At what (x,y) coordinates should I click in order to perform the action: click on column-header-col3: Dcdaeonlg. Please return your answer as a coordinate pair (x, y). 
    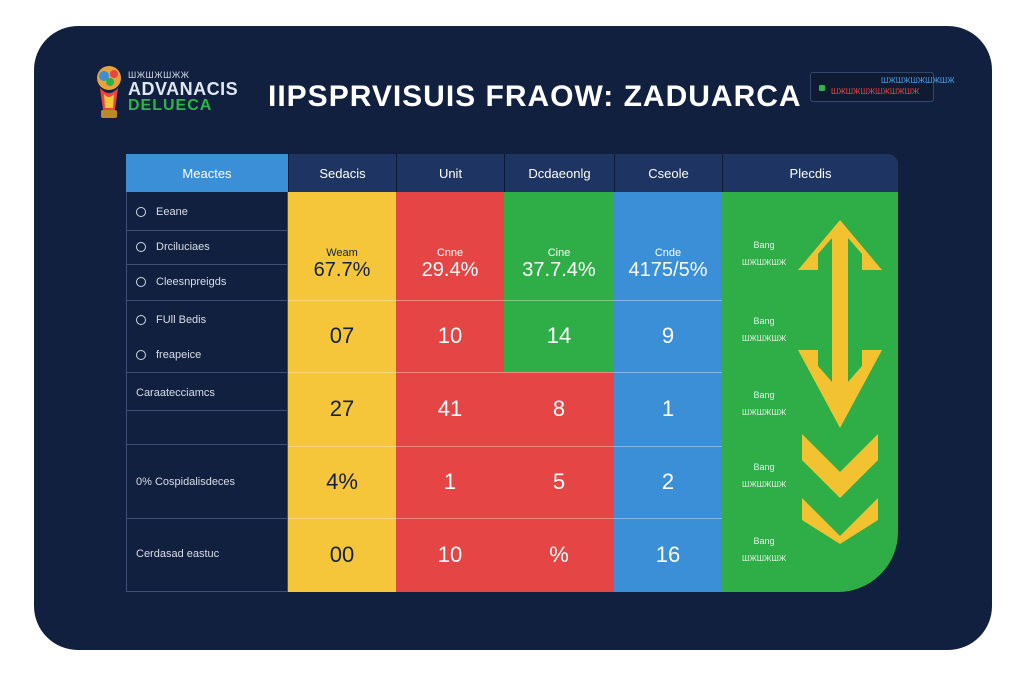
    Looking at the image, I should click on (559, 173).